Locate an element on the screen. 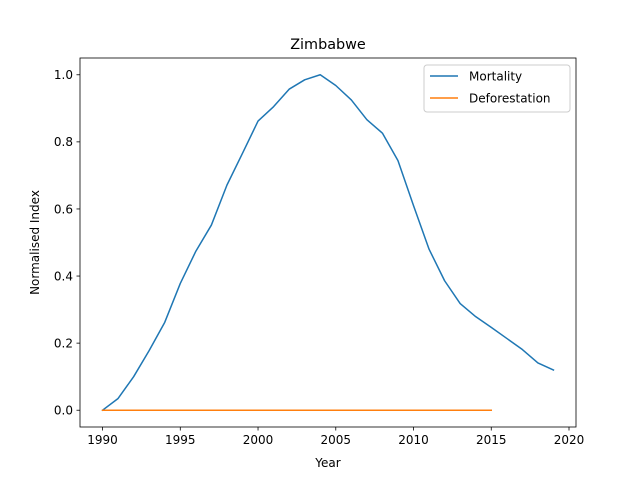 This screenshot has height=480, width=640. y-tick-label: 0.6 is located at coordinates (63, 209).